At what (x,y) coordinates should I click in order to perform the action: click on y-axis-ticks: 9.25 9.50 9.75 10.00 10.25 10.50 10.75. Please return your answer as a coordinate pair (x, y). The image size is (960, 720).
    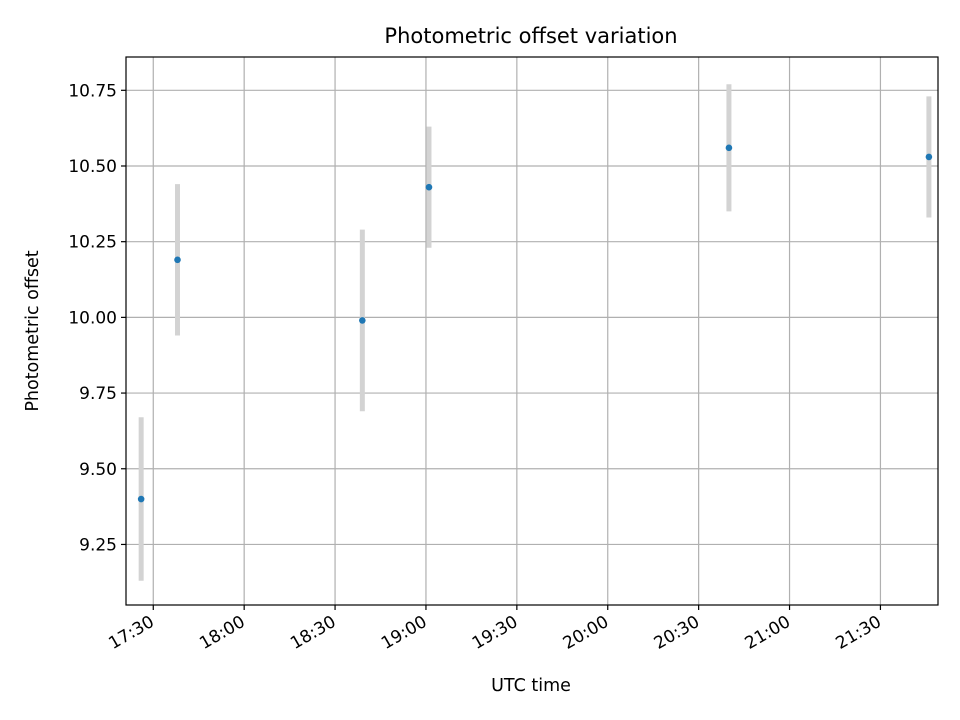
    Looking at the image, I should click on (97, 318).